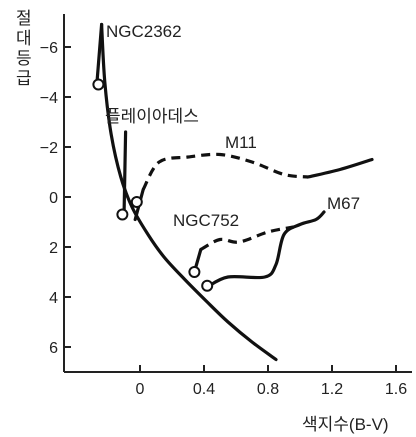  Describe the element at coordinates (49, 48) in the screenshot. I see `y-tick-label-0: −6` at that location.